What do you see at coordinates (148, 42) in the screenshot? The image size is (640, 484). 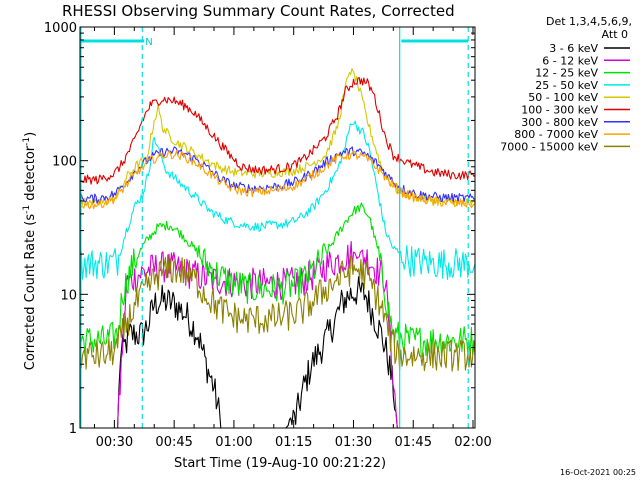 I see `flag-label: N` at bounding box center [148, 42].